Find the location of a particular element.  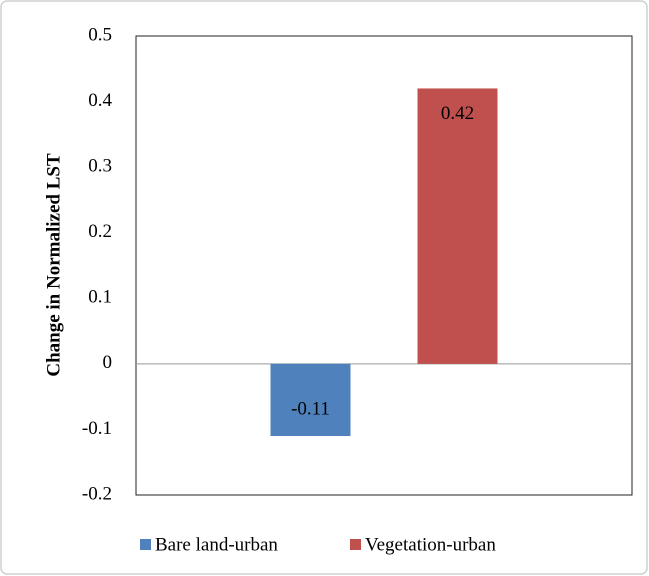

y-tick-label: -0.2 is located at coordinates (97, 493).